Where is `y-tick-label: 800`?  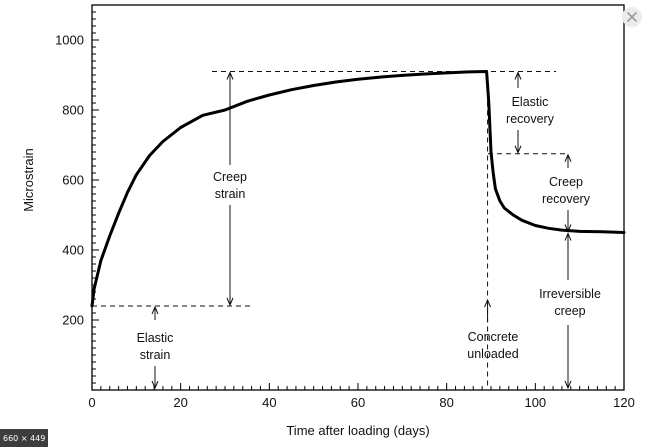
y-tick-label: 800 is located at coordinates (73, 110).